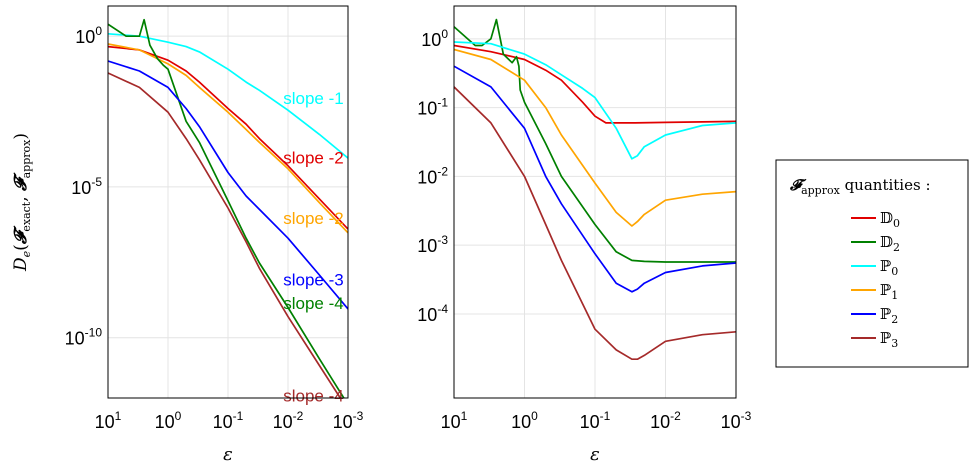  I want to click on right-x-tick-exp-3: -2, so click(675, 416).